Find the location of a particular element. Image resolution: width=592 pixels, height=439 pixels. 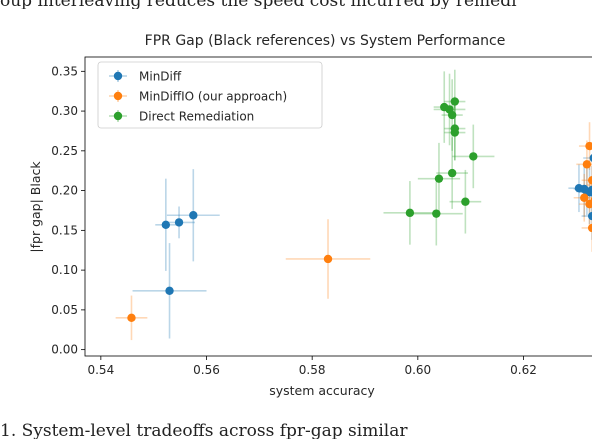

y-axis: 0.00 0.05 0.10 0.15 0.20 0.25 0.30 0.35 is located at coordinates (68, 210).